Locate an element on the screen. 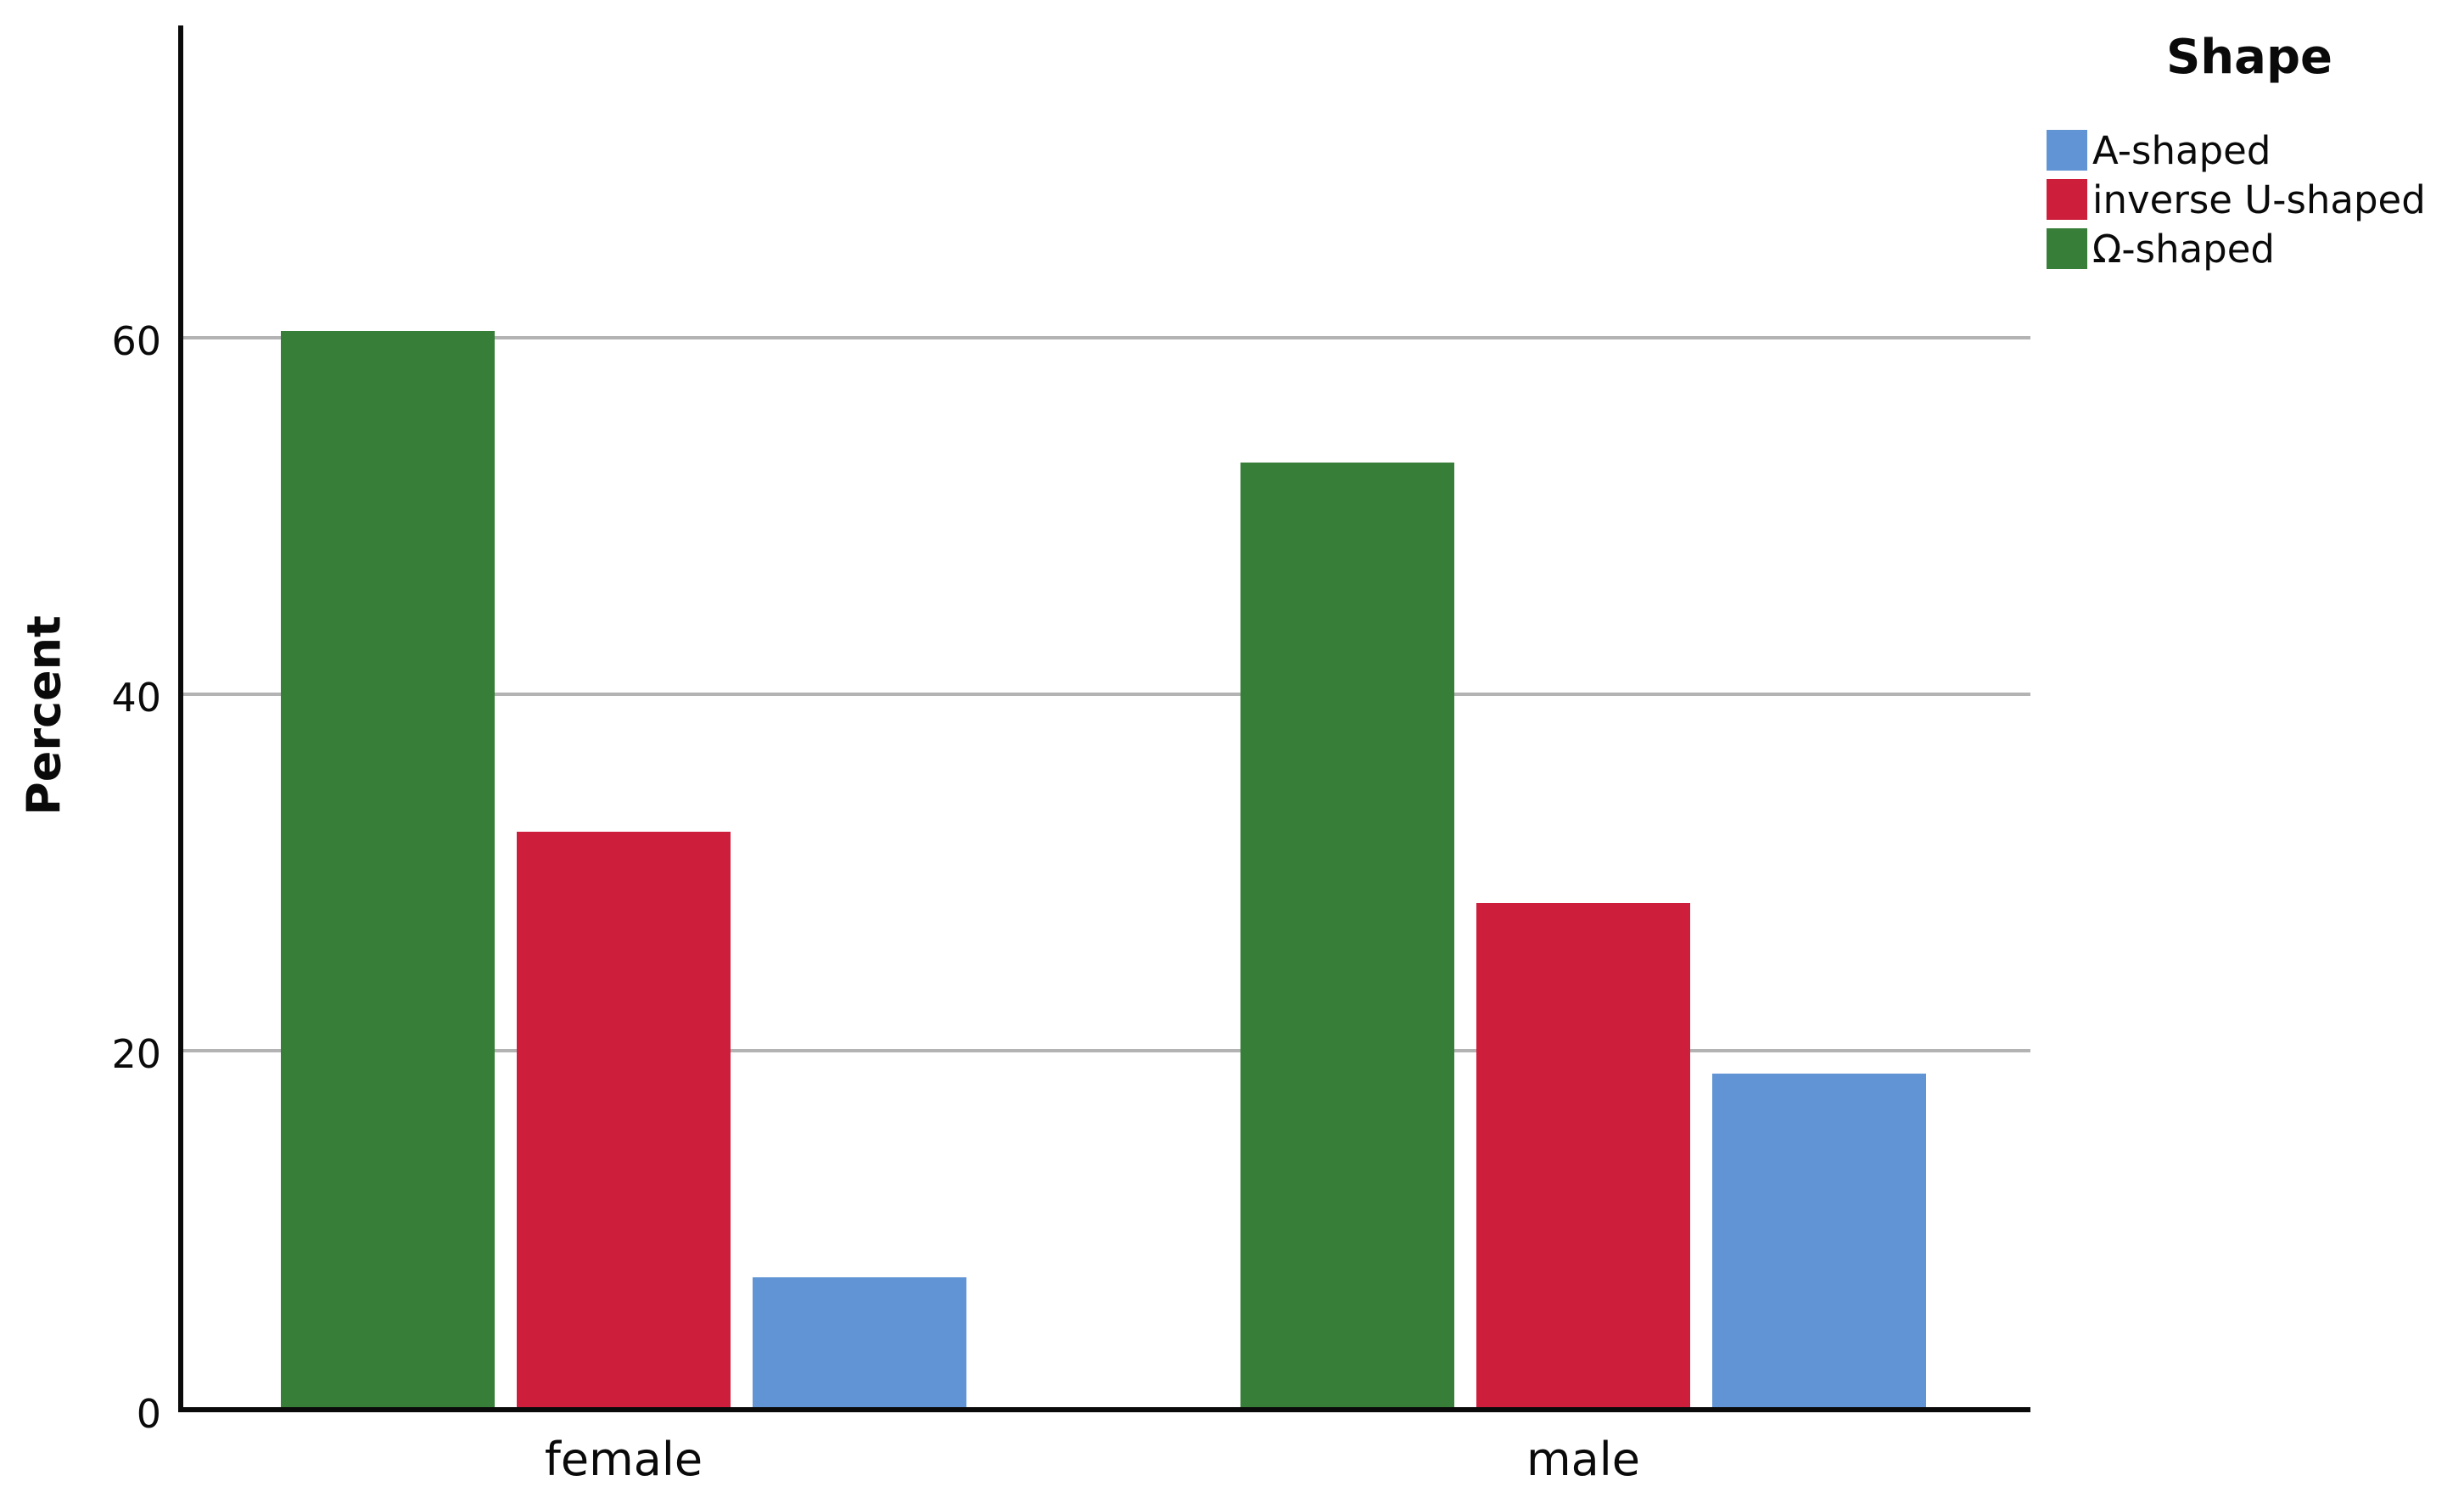 The height and width of the screenshot is (1509, 2464). legend-label: A-shaped is located at coordinates (2181, 150).